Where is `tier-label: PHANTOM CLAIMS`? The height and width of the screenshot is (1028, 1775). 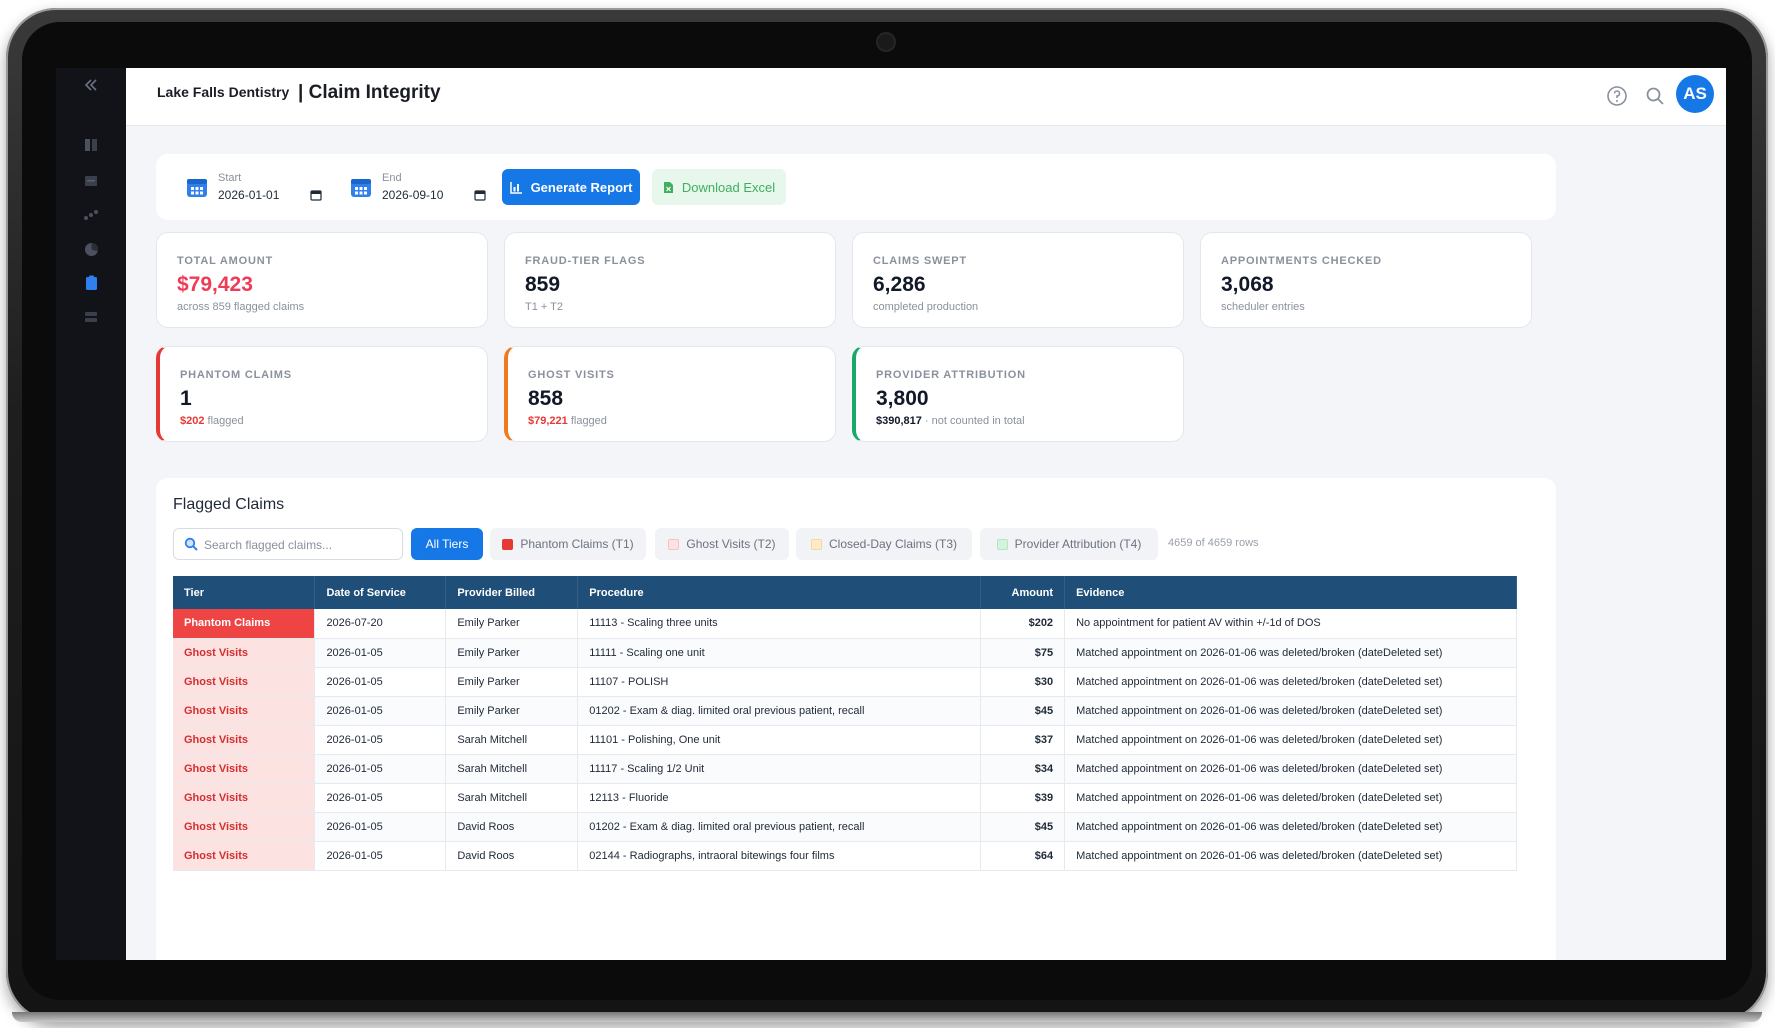 tier-label: PHANTOM CLAIMS is located at coordinates (236, 375).